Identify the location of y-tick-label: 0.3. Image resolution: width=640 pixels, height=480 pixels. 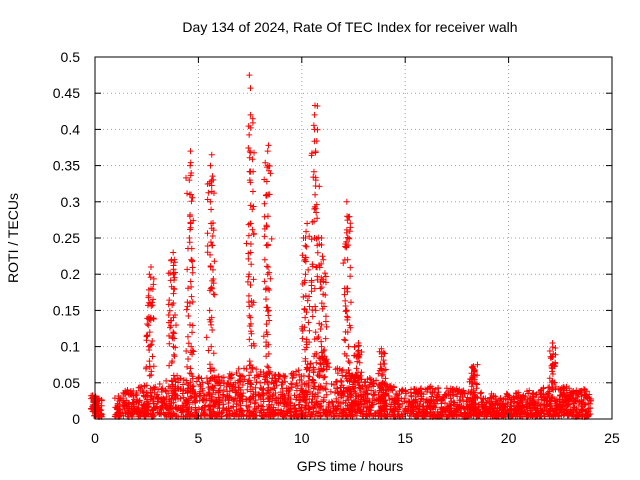
(71, 202).